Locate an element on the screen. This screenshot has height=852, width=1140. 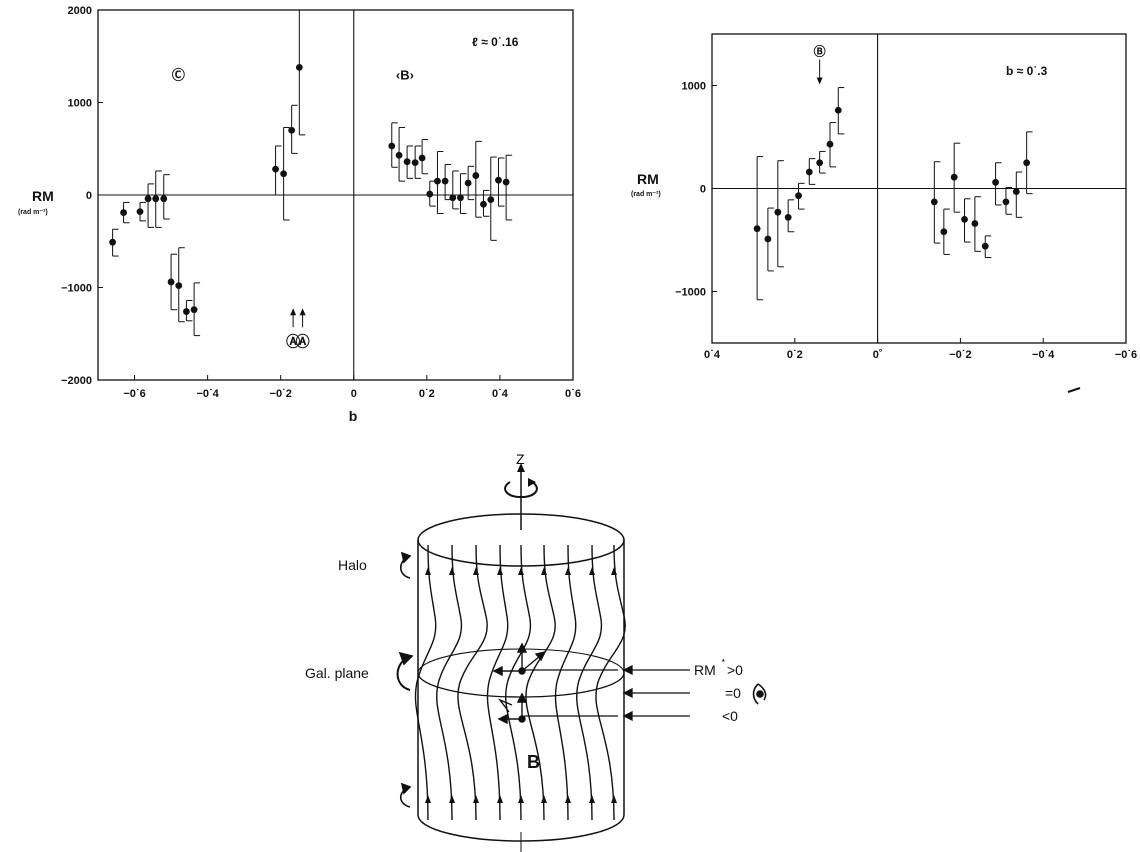
rm-eq-zero: =0 is located at coordinates (733, 693).